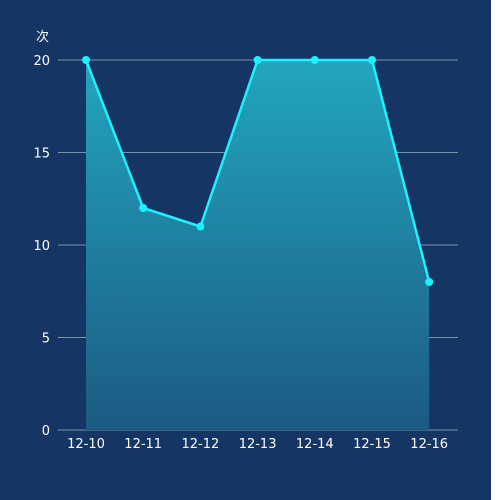 This screenshot has height=500, width=500. Describe the element at coordinates (46, 431) in the screenshot. I see `y-tick-label: 0` at that location.